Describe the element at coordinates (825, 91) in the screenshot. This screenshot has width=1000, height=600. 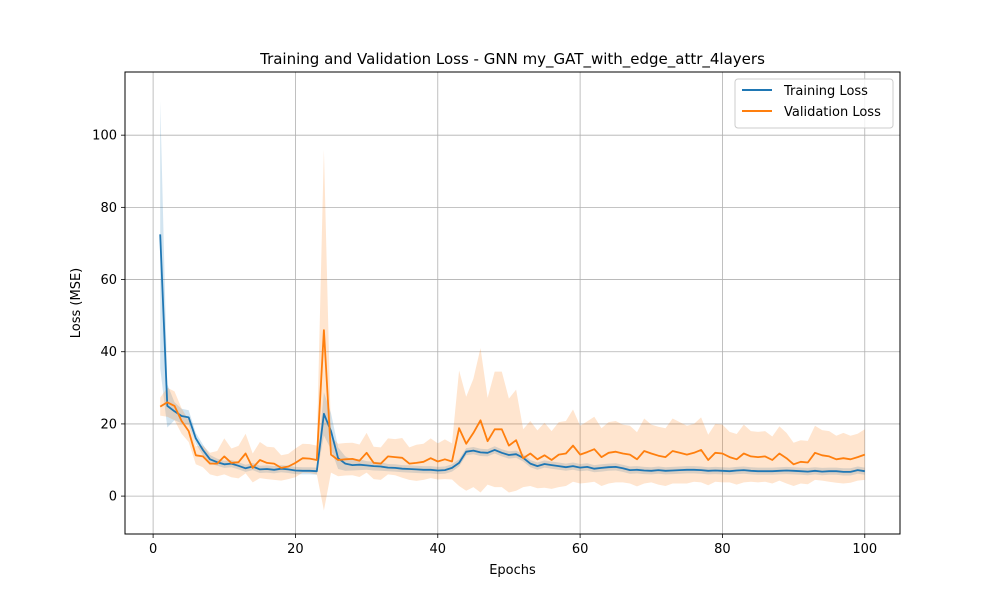
I see `legend-label-training: Training Loss` at that location.